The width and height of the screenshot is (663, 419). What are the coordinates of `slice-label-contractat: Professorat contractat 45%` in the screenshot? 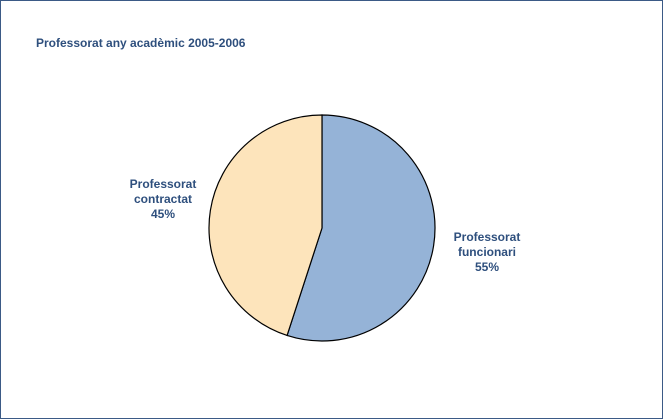 It's located at (163, 199).